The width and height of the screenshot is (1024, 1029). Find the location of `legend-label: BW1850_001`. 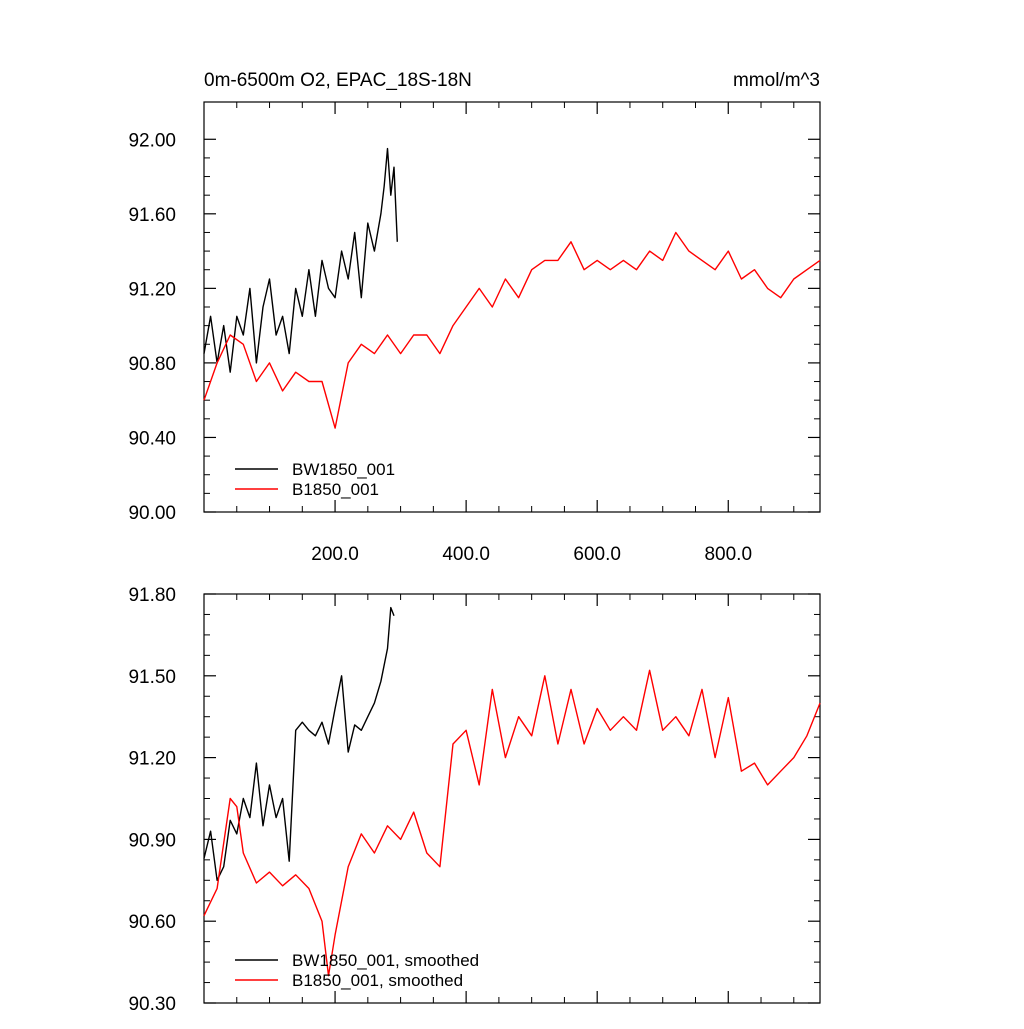

legend-label: BW1850_001 is located at coordinates (343, 469).